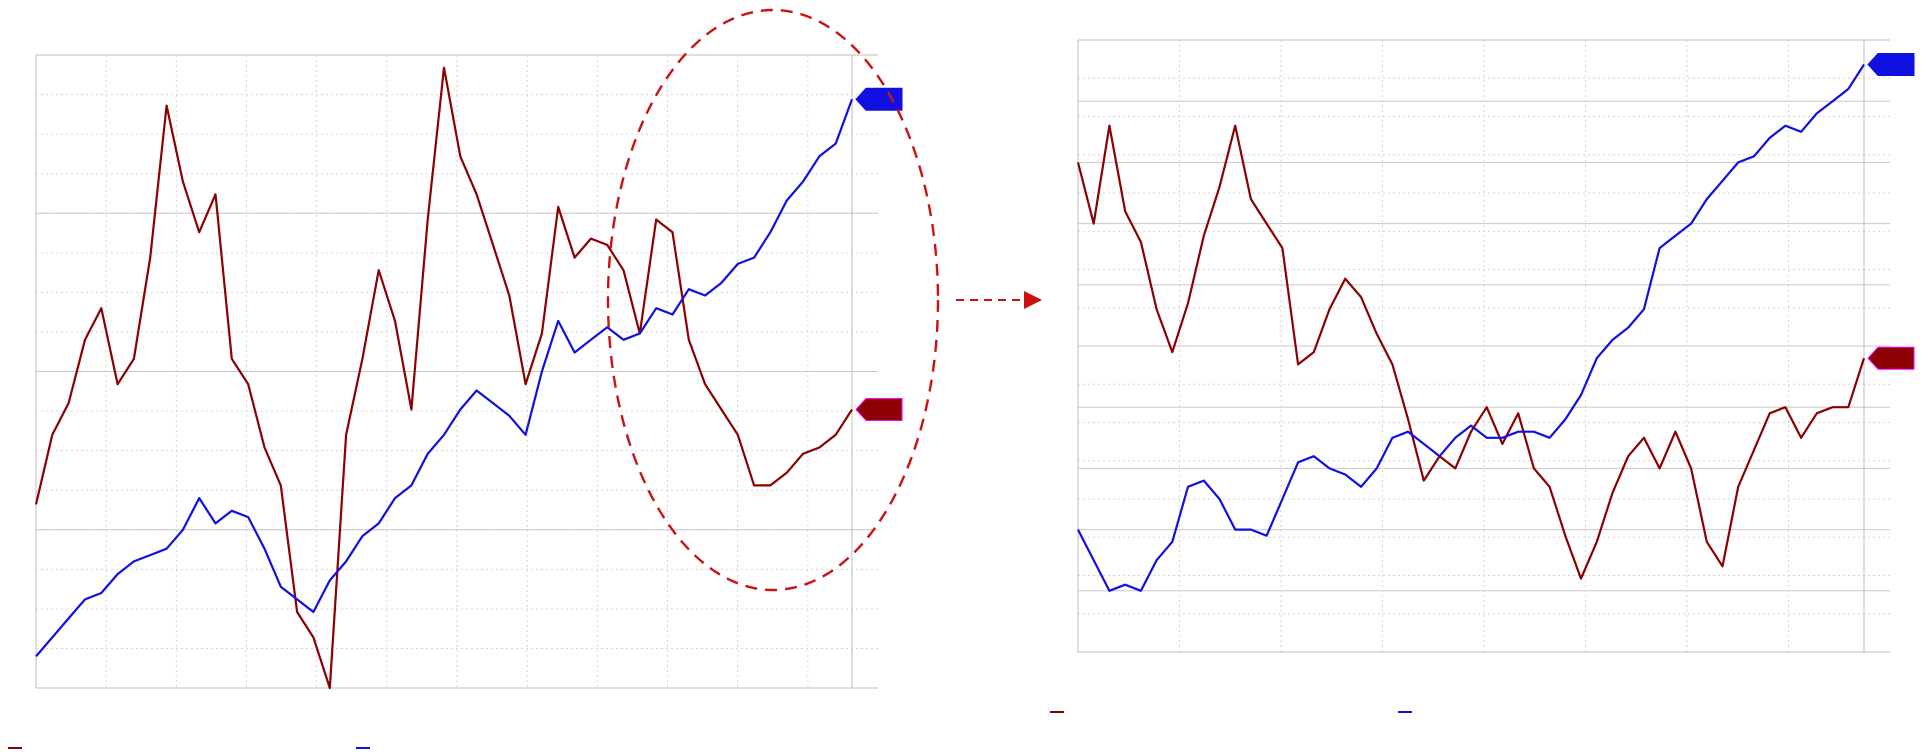 The image size is (1928, 755). I want to click on zoom-arrow-head, so click(1033, 300).